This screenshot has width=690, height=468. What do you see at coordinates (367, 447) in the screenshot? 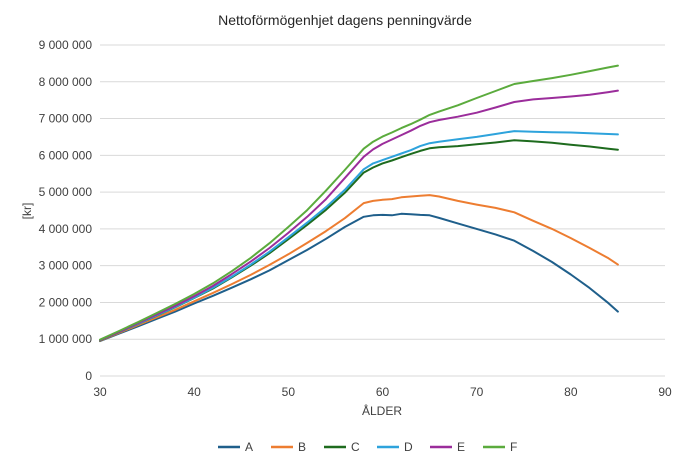
I see `legend: A B C D E F` at bounding box center [367, 447].